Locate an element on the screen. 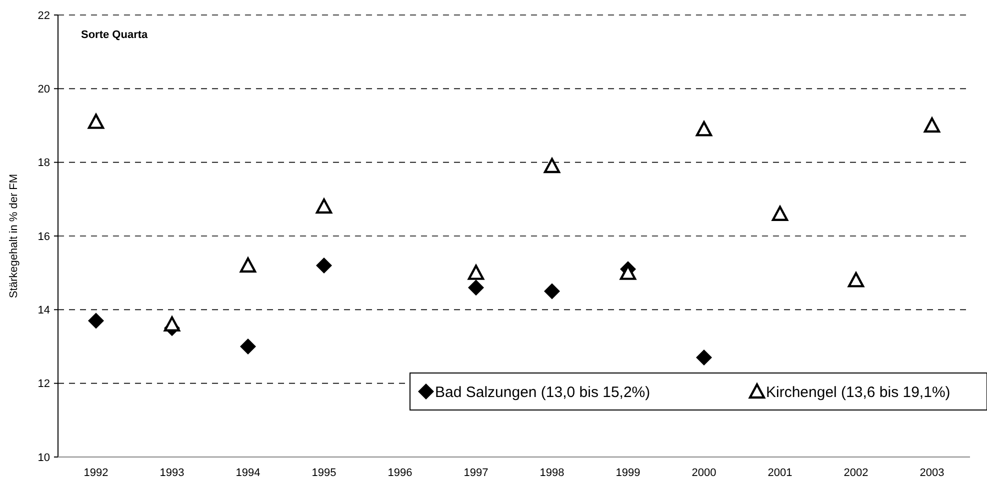  x-tick-label: 1999 is located at coordinates (628, 473).